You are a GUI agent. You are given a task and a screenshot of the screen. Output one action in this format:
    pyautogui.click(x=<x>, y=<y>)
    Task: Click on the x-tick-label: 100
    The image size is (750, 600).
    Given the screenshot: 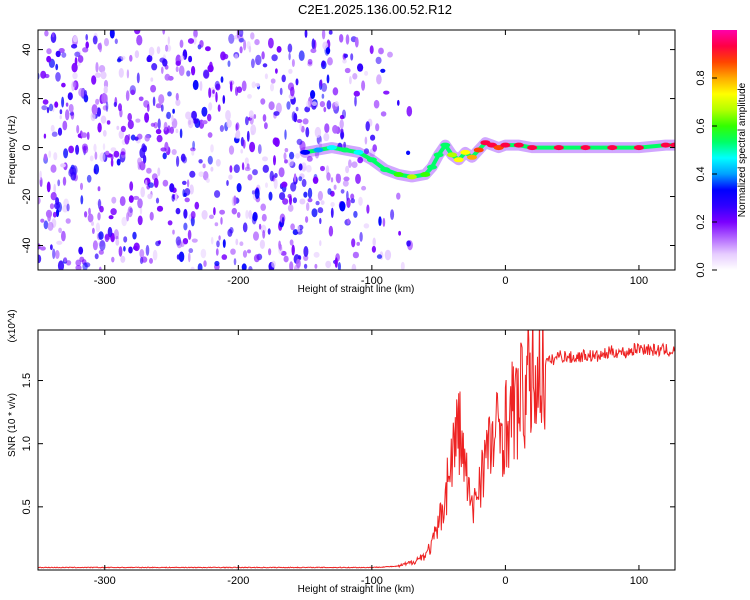 What is the action you would take?
    pyautogui.click(x=639, y=581)
    